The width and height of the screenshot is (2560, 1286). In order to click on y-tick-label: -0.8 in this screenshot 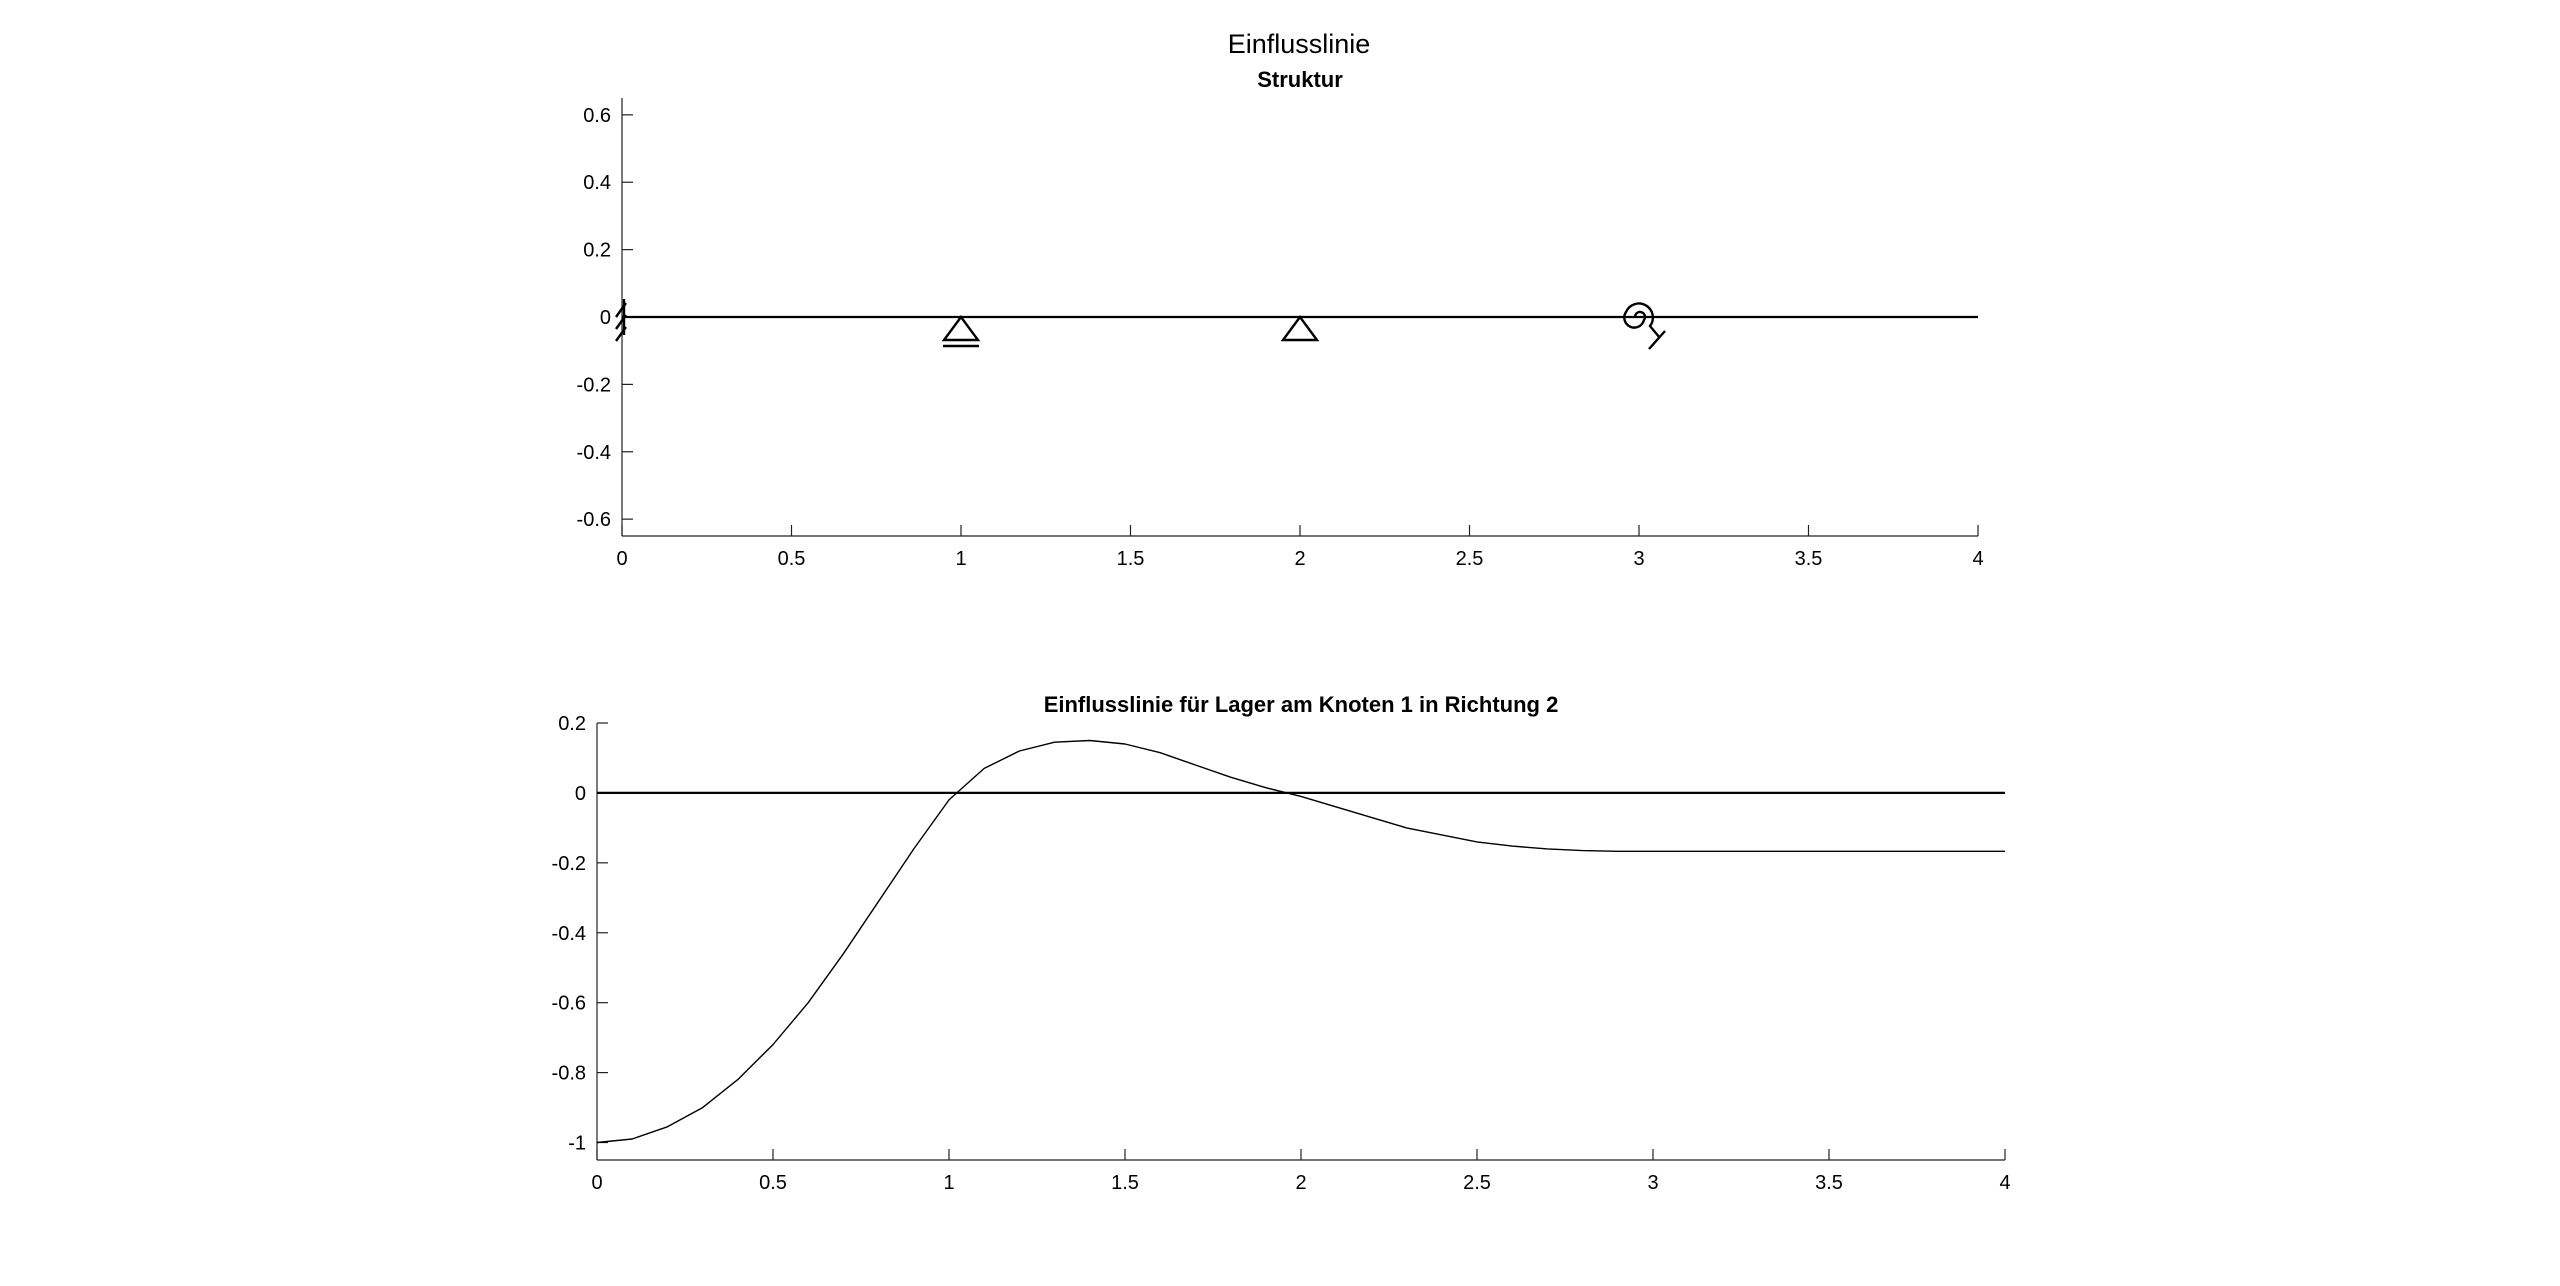, I will do `click(569, 1074)`.